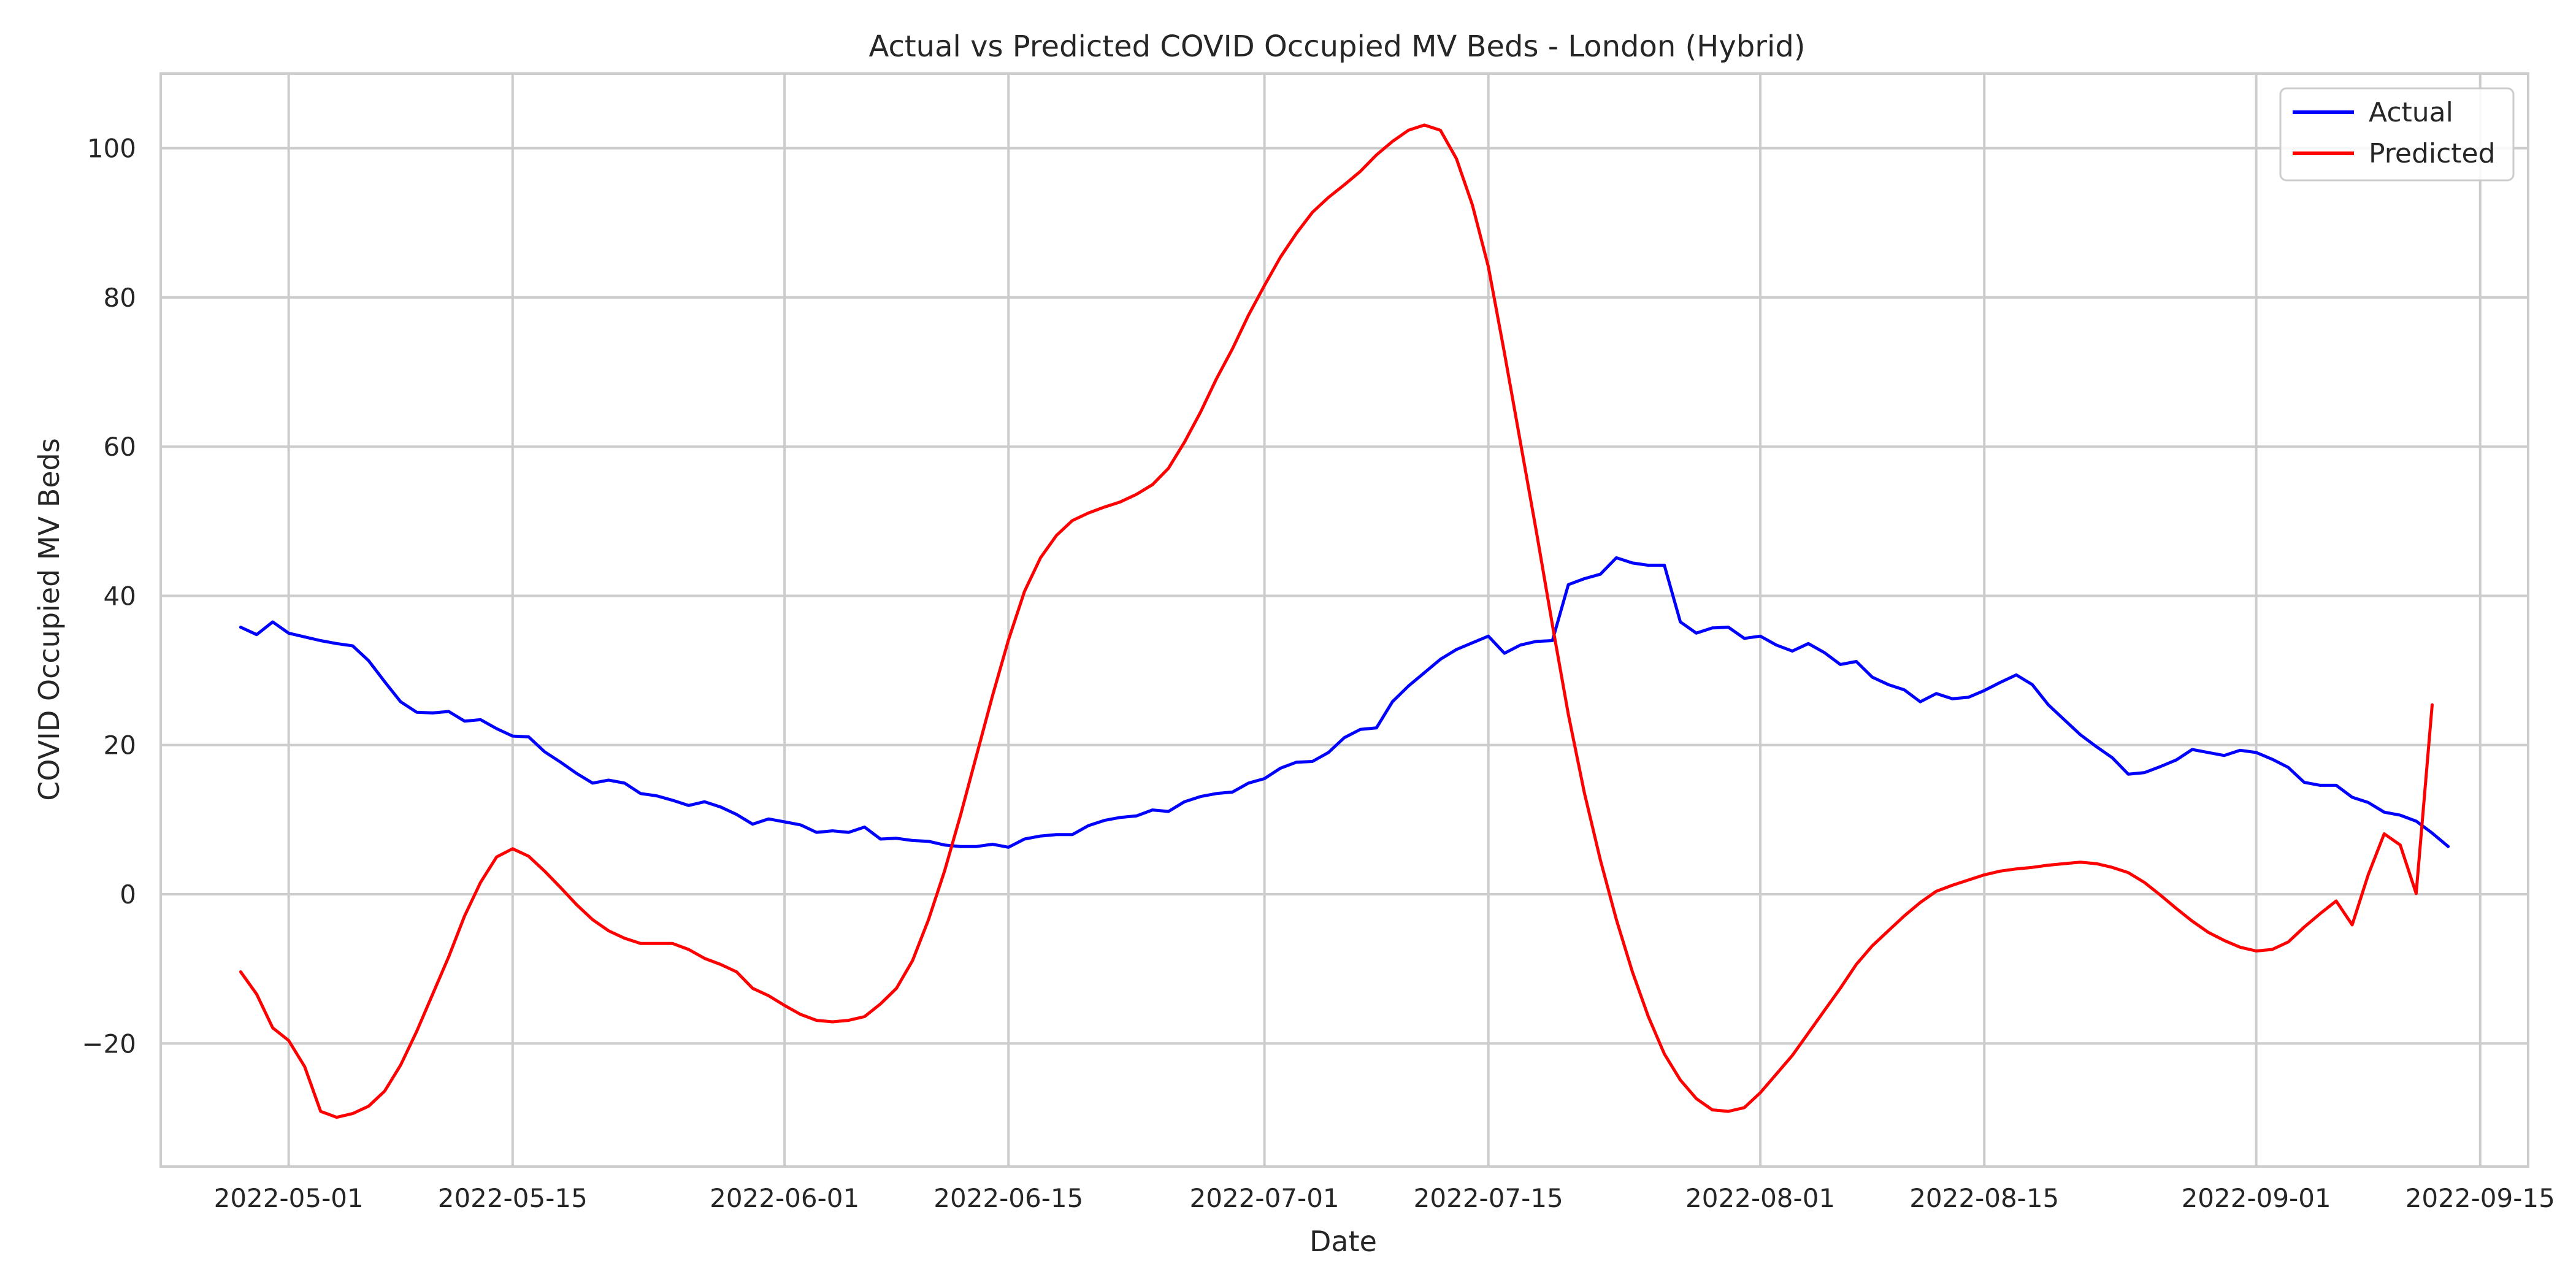  I want to click on legend-label-actual: Actual, so click(2411, 112).